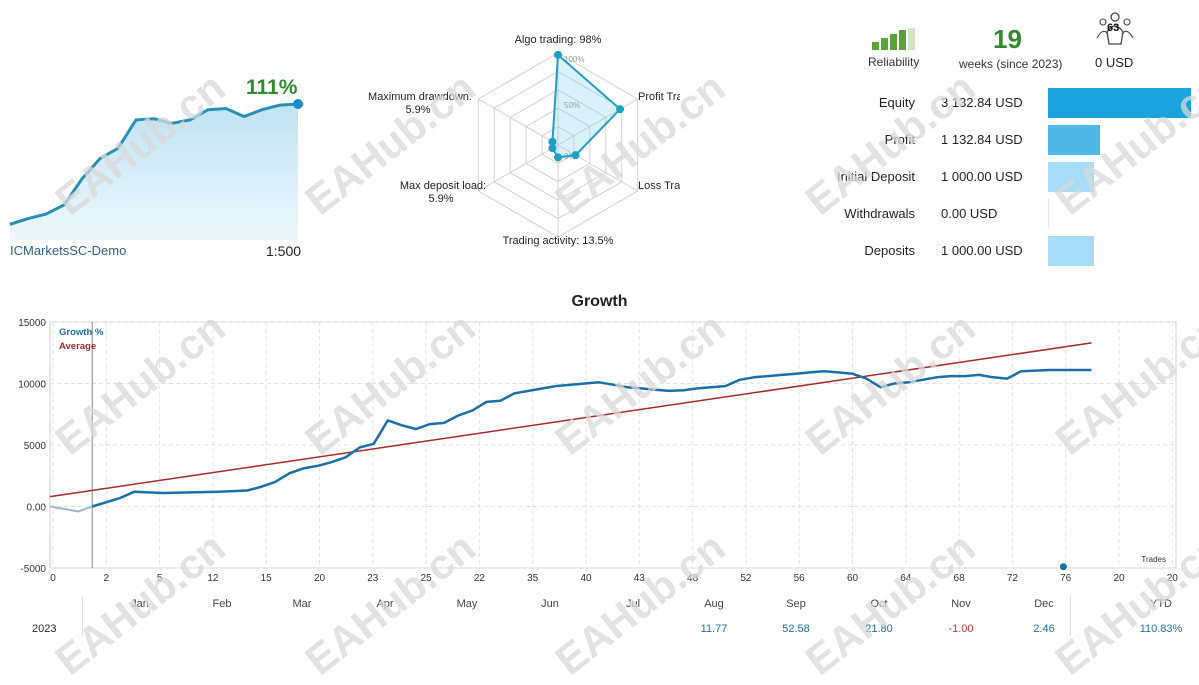 The width and height of the screenshot is (1199, 685). Describe the element at coordinates (982, 139) in the screenshot. I see `stat-value: 1 132.84 USD` at that location.